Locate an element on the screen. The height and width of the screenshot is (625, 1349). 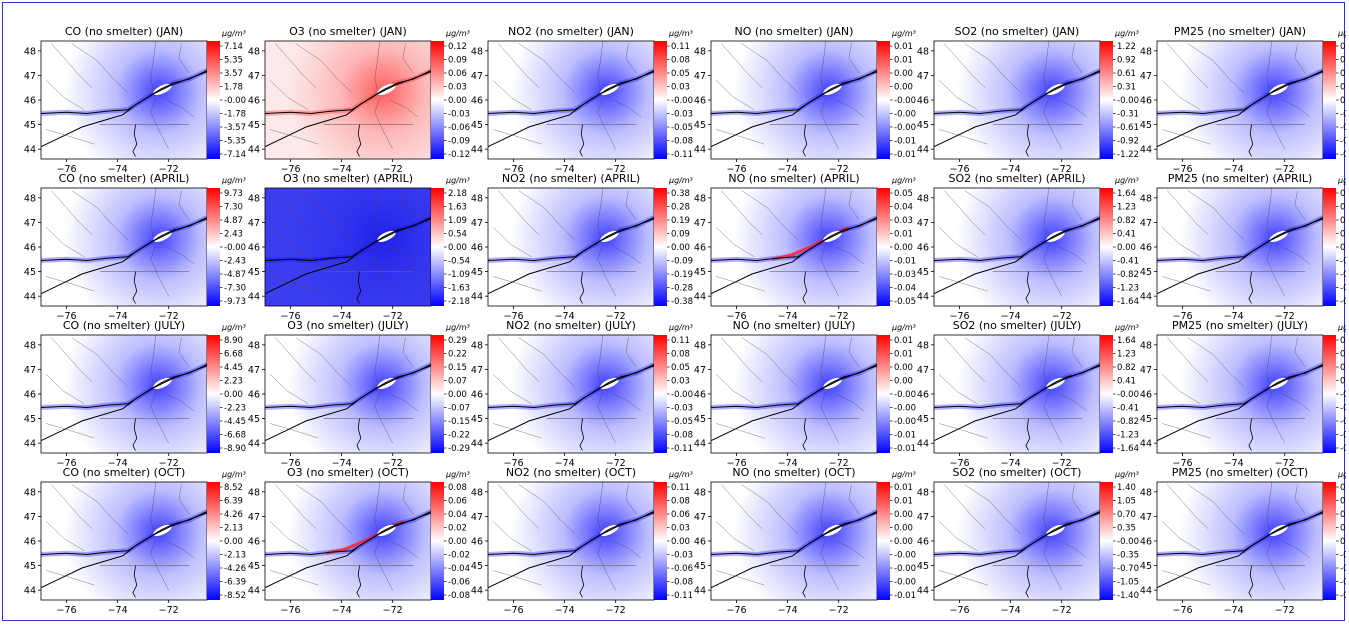
panel-title: NO2 (no smelter) (JAN) is located at coordinates (571, 31).